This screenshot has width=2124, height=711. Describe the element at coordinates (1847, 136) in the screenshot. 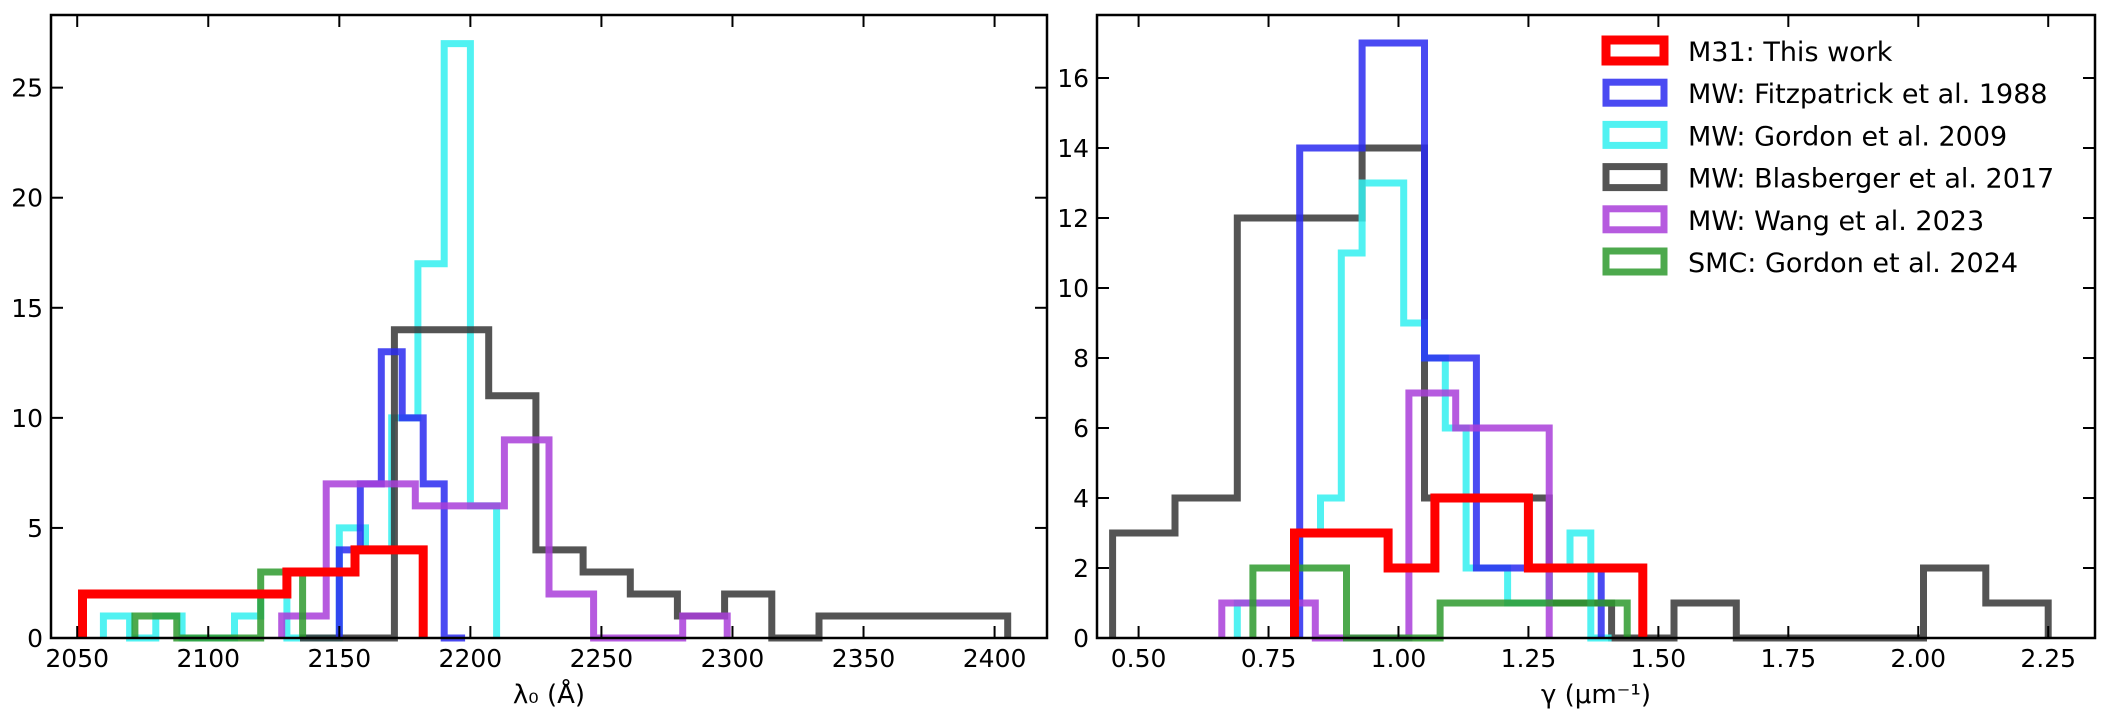

I see `legend-label: MW: Gordon et al. 2009` at that location.